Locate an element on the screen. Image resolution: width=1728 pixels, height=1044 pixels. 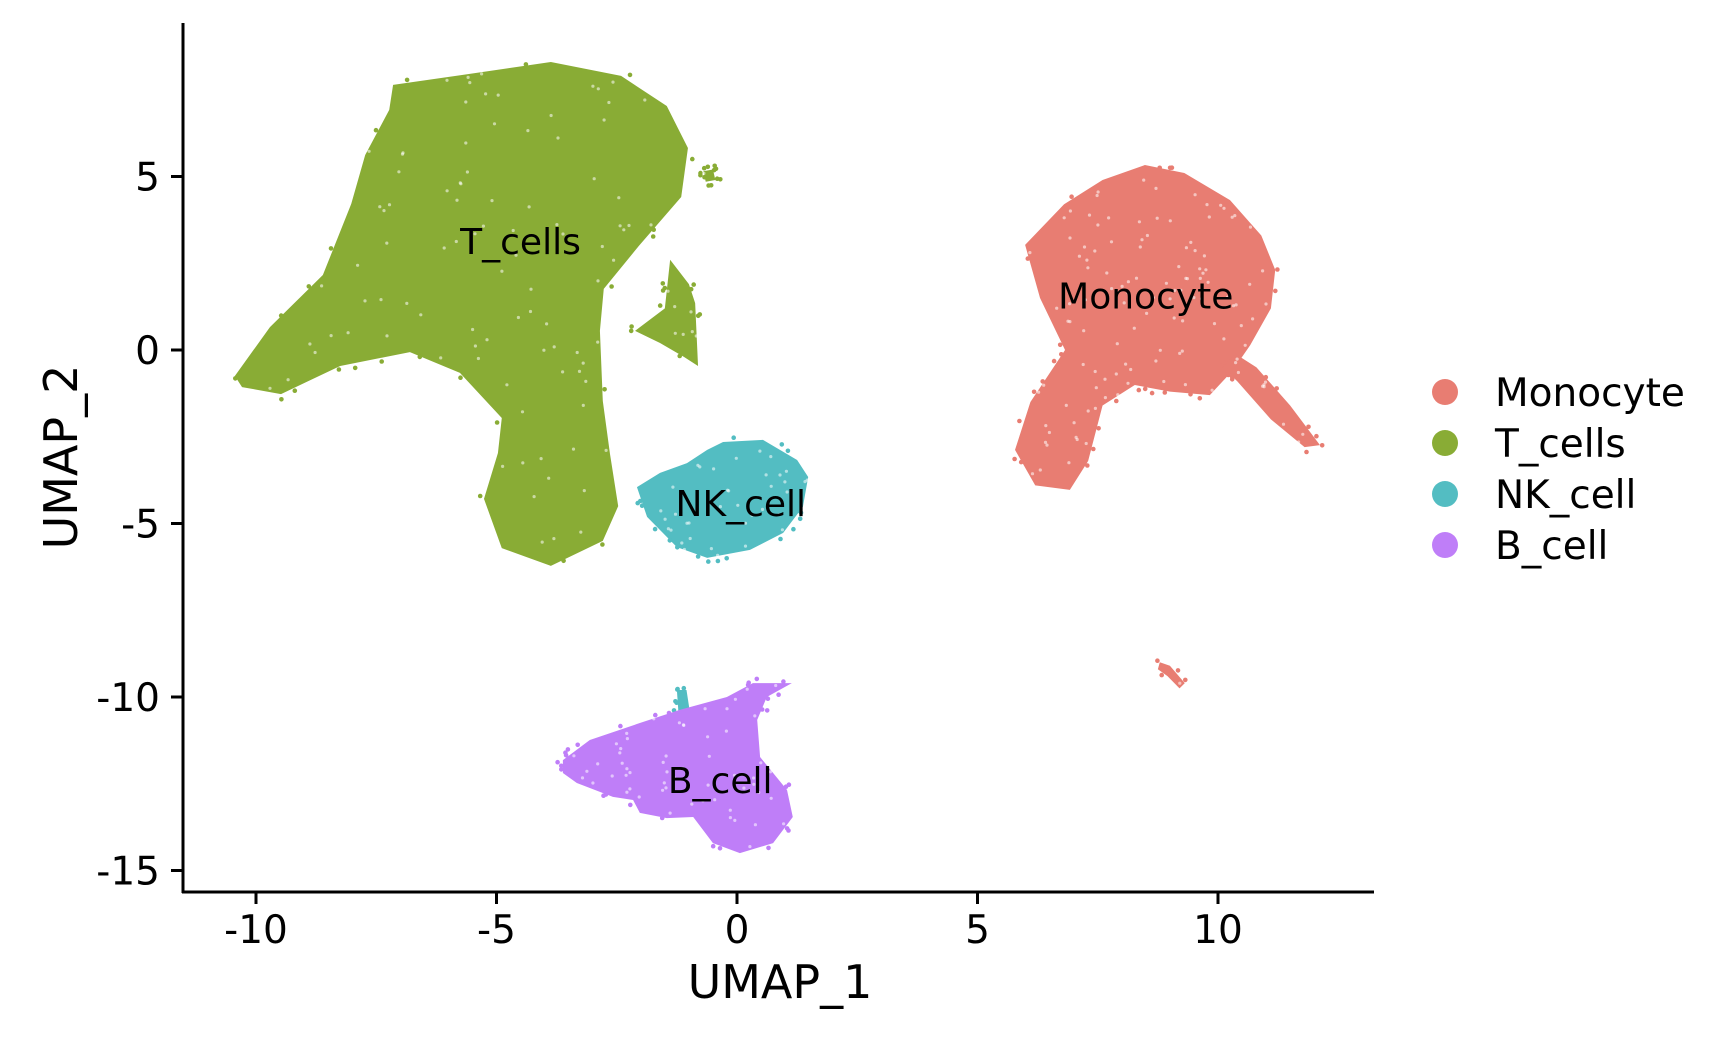
legend-label: NK_cell is located at coordinates (1565, 495).